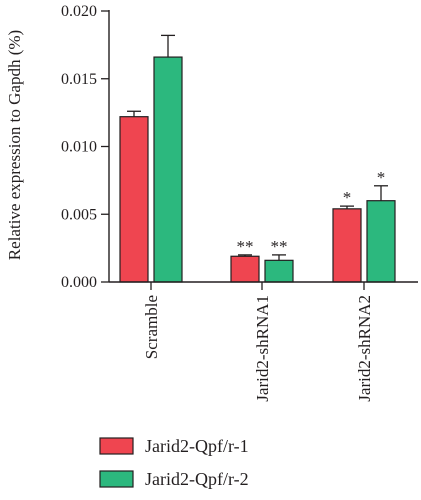  I want to click on category-labels: Scramble Jarid2-shRNA1 Jarid2-shRNA2, so click(258, 348).